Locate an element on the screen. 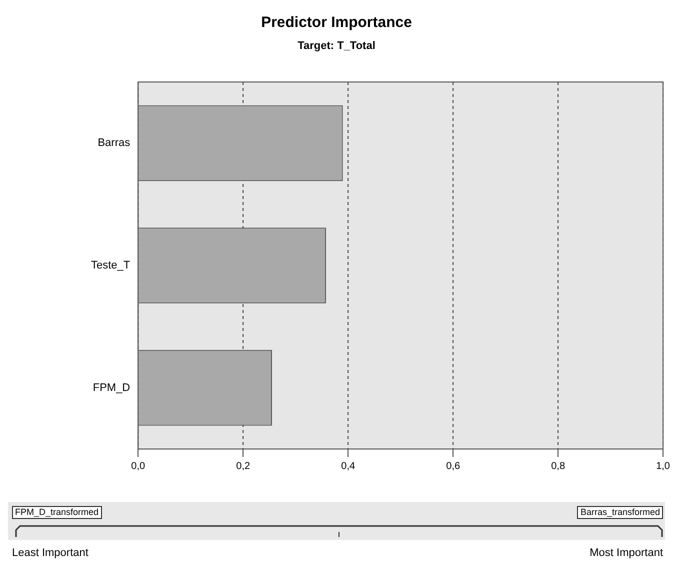  text: Barras_transformed is located at coordinates (620, 512).